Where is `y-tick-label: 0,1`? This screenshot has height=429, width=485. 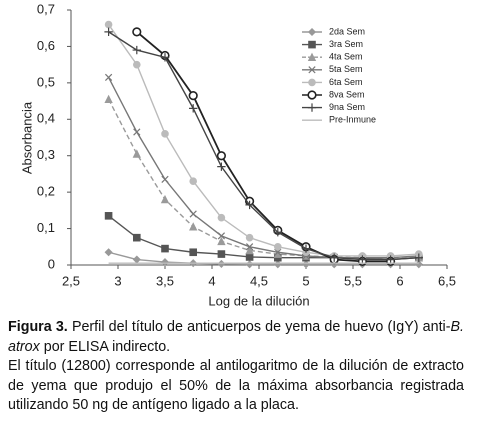 y-tick-label: 0,1 is located at coordinates (46, 227).